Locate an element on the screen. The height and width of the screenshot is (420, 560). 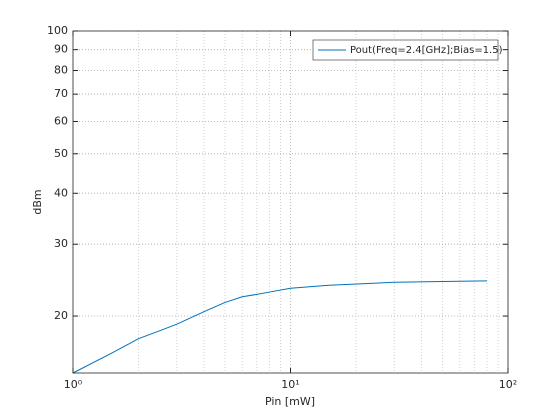
y-axis-label: dBm is located at coordinates (37, 201).